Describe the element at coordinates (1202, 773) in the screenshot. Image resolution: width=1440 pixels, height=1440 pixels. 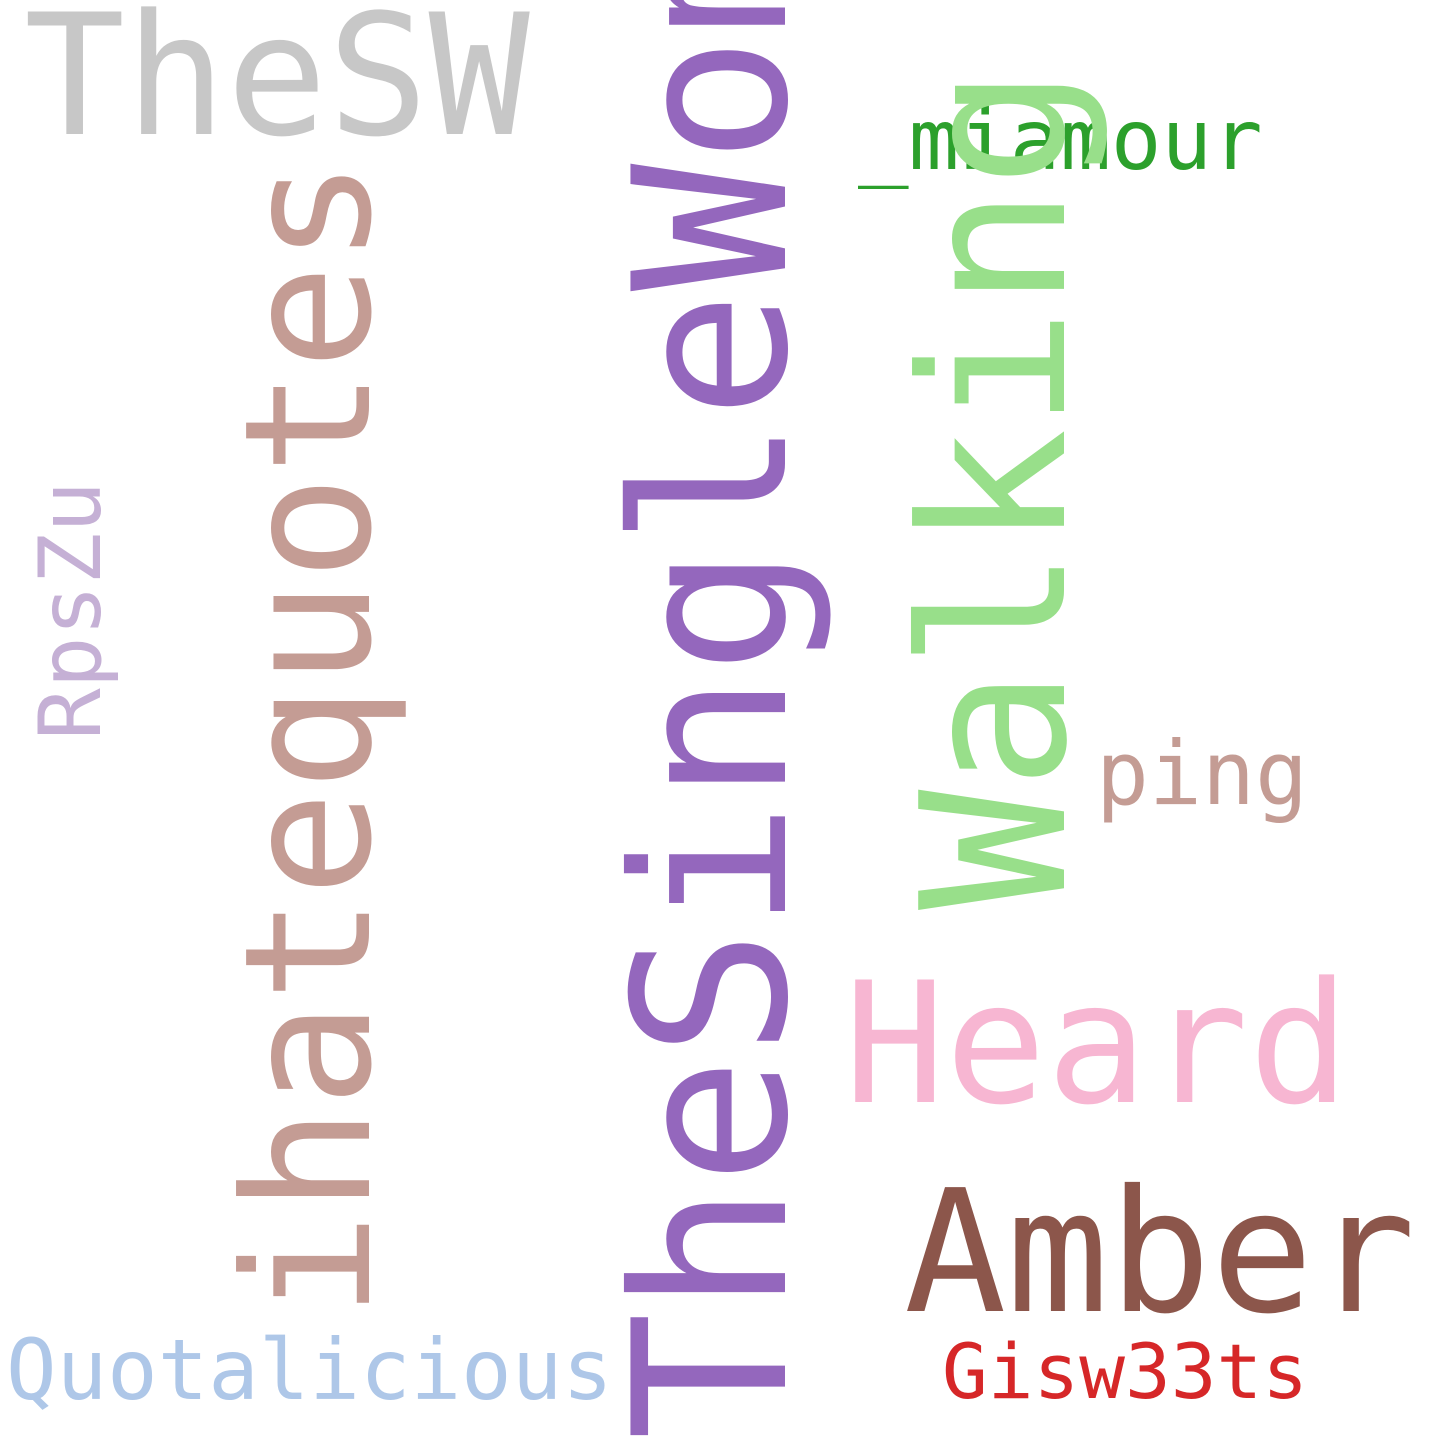
I see `word-ping: ping` at that location.